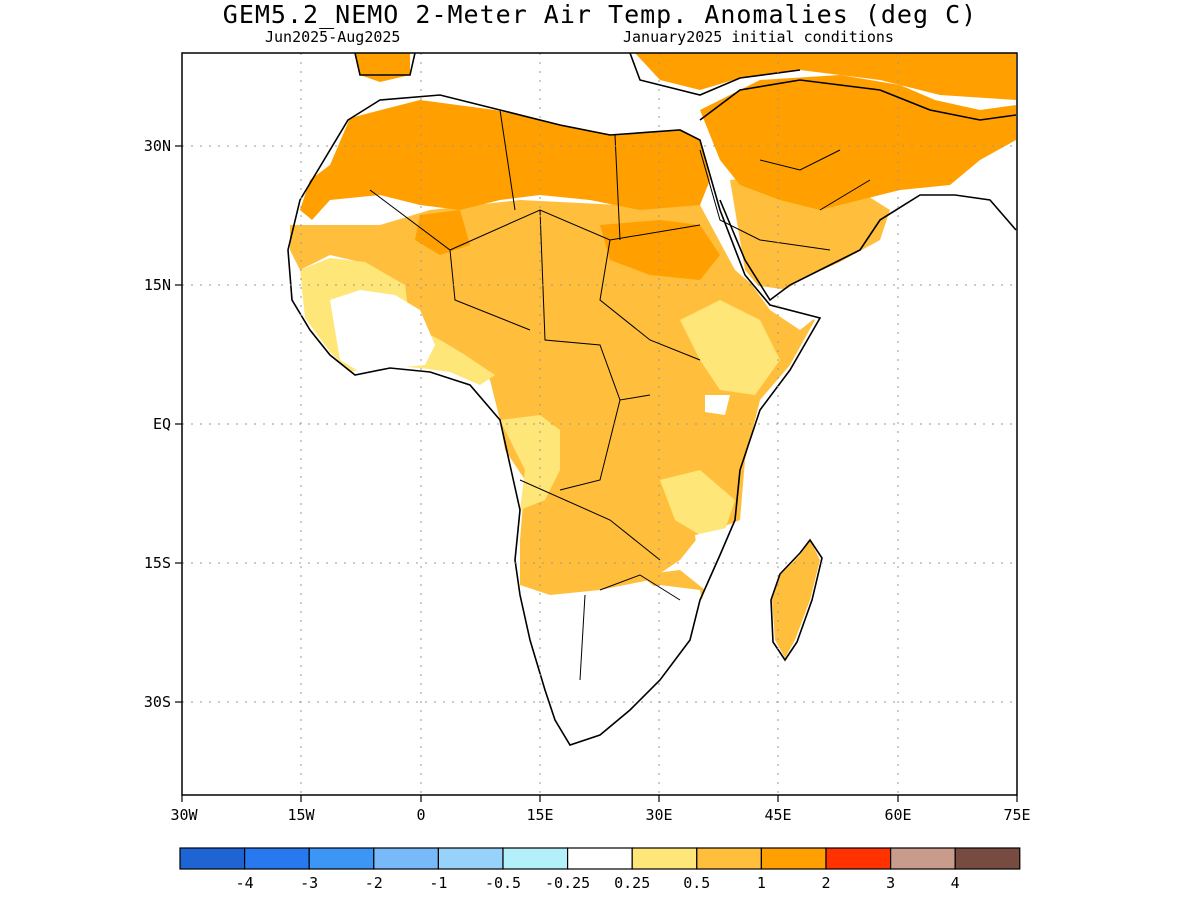 The width and height of the screenshot is (1200, 900). Describe the element at coordinates (577, 74) in the screenshot. I see `europe-coastline` at that location.